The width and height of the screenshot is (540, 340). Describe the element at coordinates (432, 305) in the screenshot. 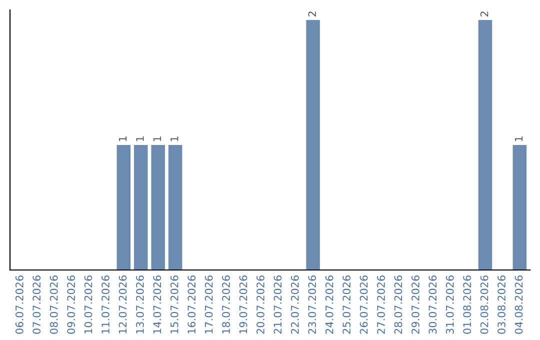

I see `x-tick-label: 30.07.2026` at that location.